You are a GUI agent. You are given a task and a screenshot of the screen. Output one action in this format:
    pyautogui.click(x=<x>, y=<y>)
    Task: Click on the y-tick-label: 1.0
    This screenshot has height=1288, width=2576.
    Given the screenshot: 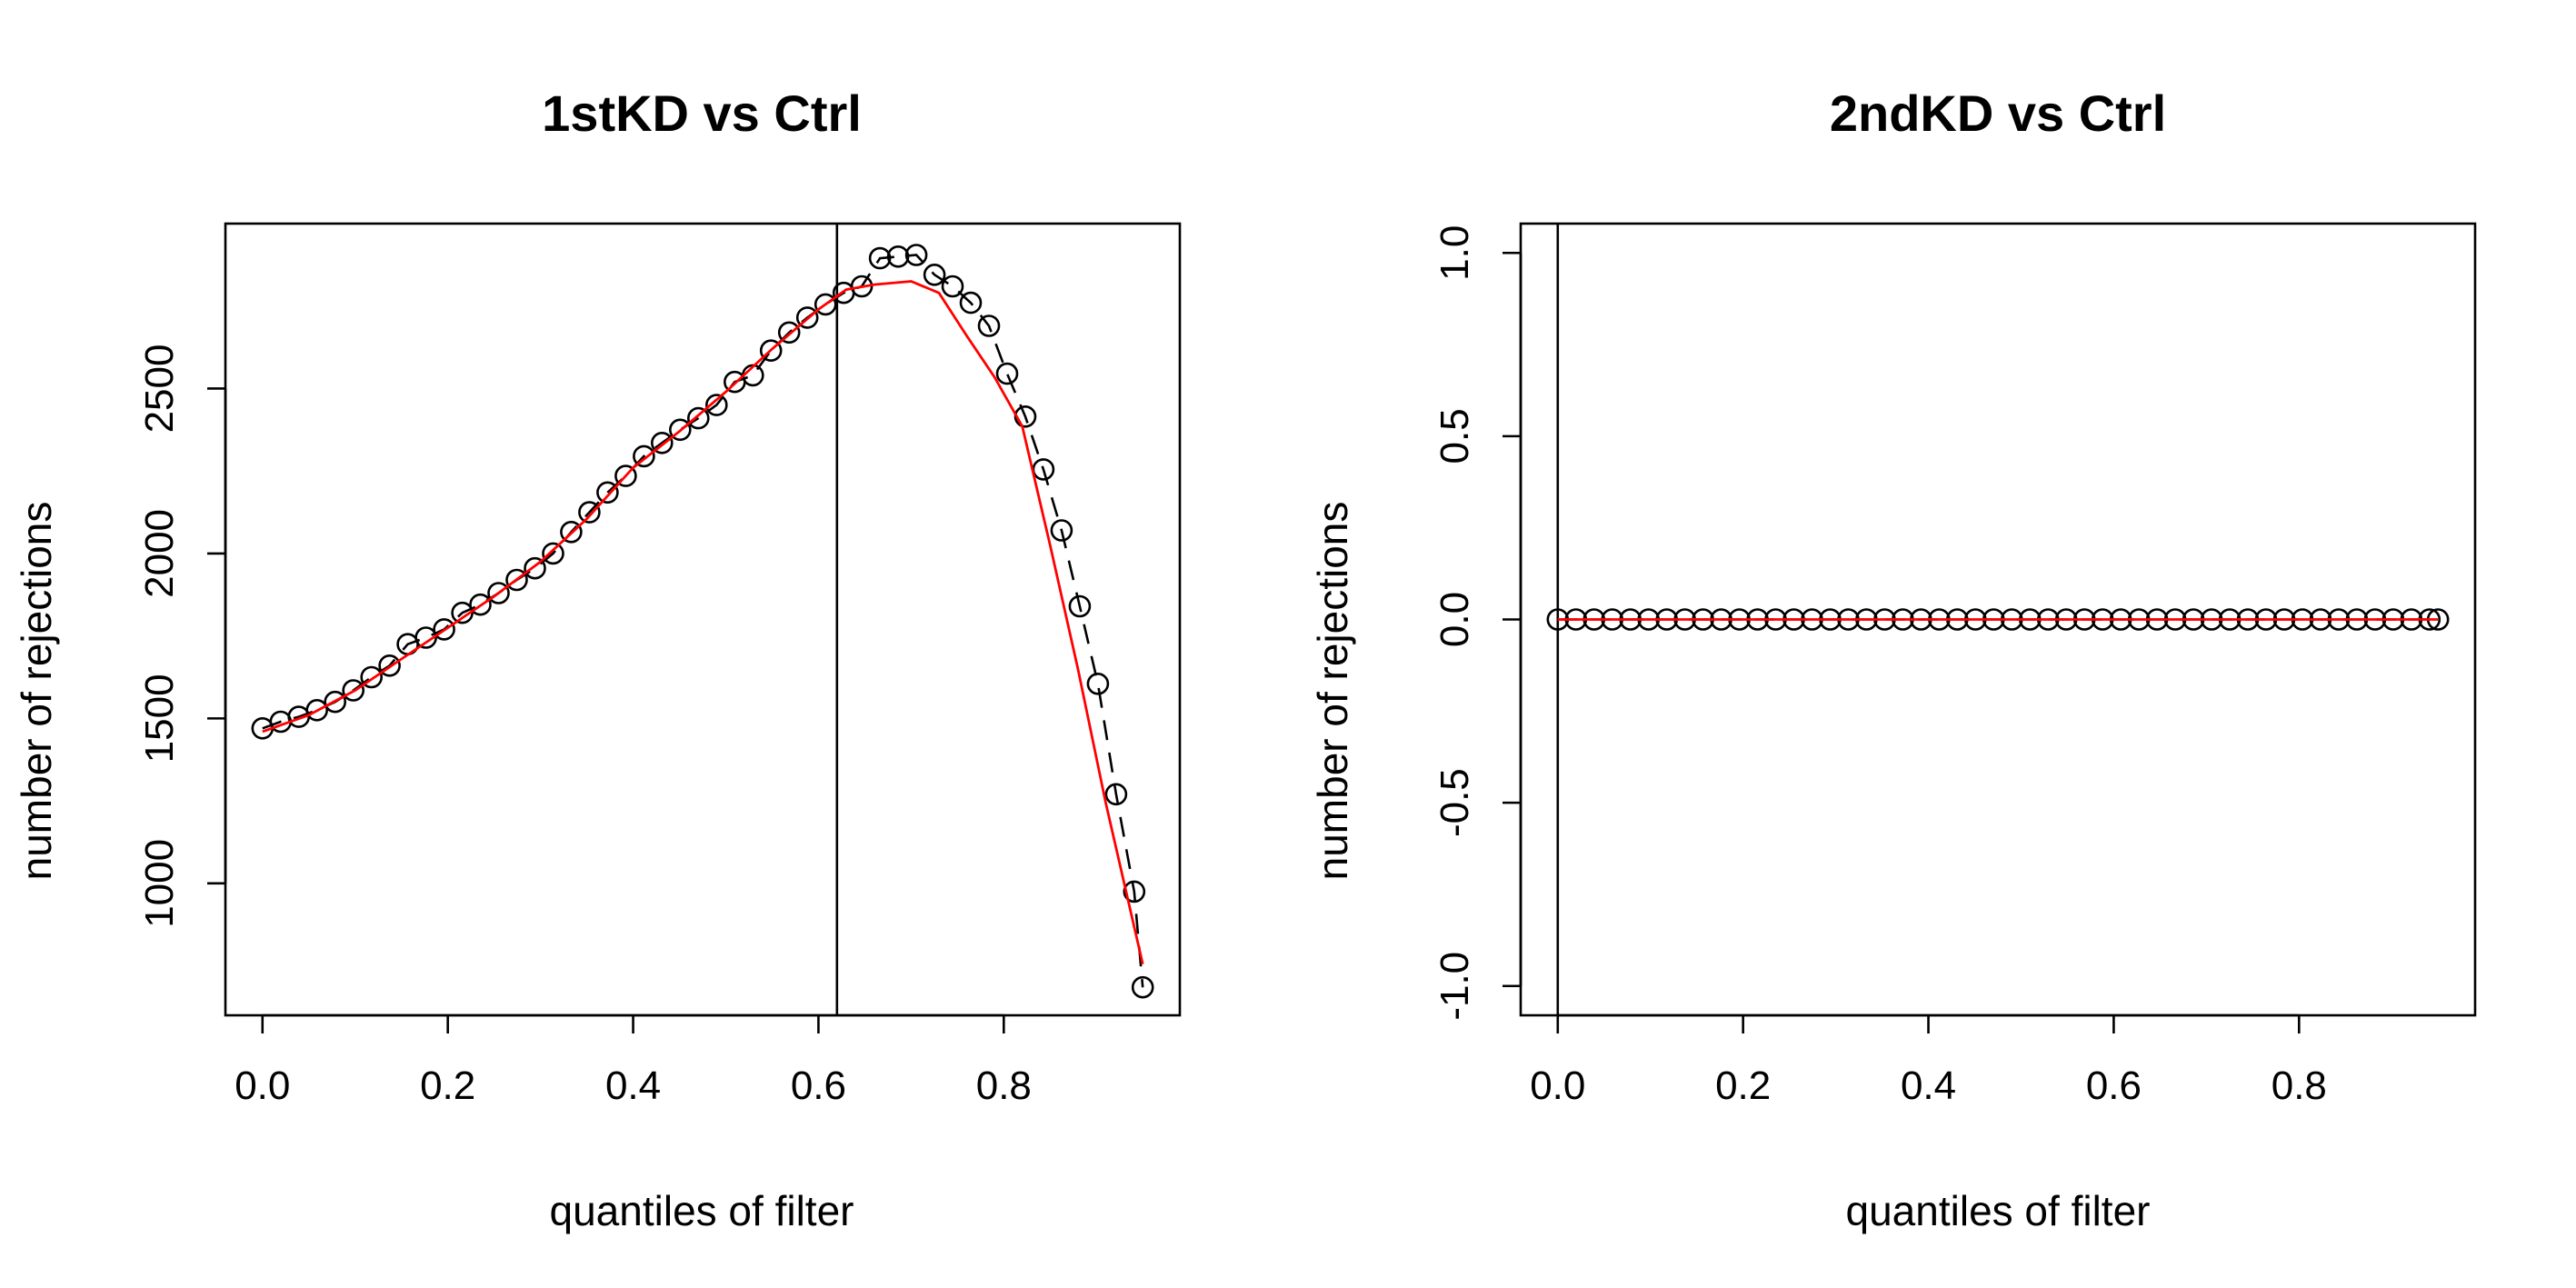 What is the action you would take?
    pyautogui.click(x=1455, y=253)
    